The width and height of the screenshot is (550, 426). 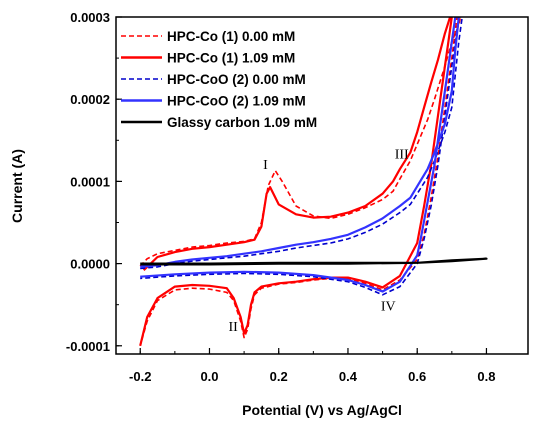 What do you see at coordinates (265, 165) in the screenshot?
I see `peak-label-0: I` at bounding box center [265, 165].